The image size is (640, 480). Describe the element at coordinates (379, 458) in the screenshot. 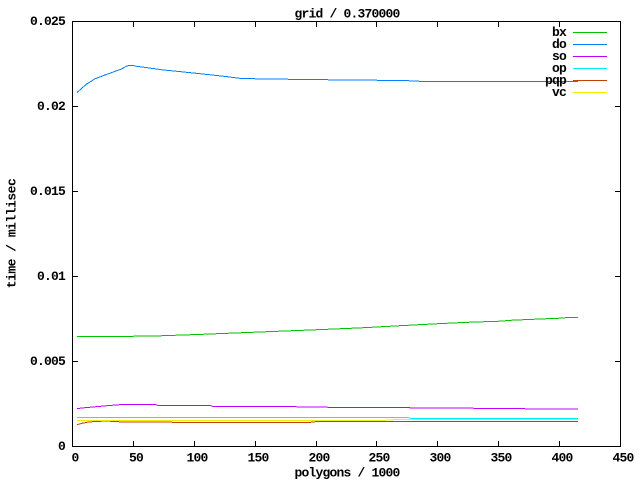

I see `svg-text: 250` at that location.